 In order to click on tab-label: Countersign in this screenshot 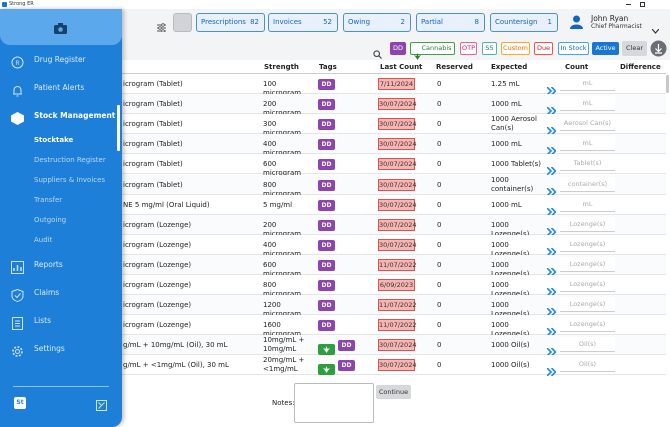, I will do `click(516, 22)`.